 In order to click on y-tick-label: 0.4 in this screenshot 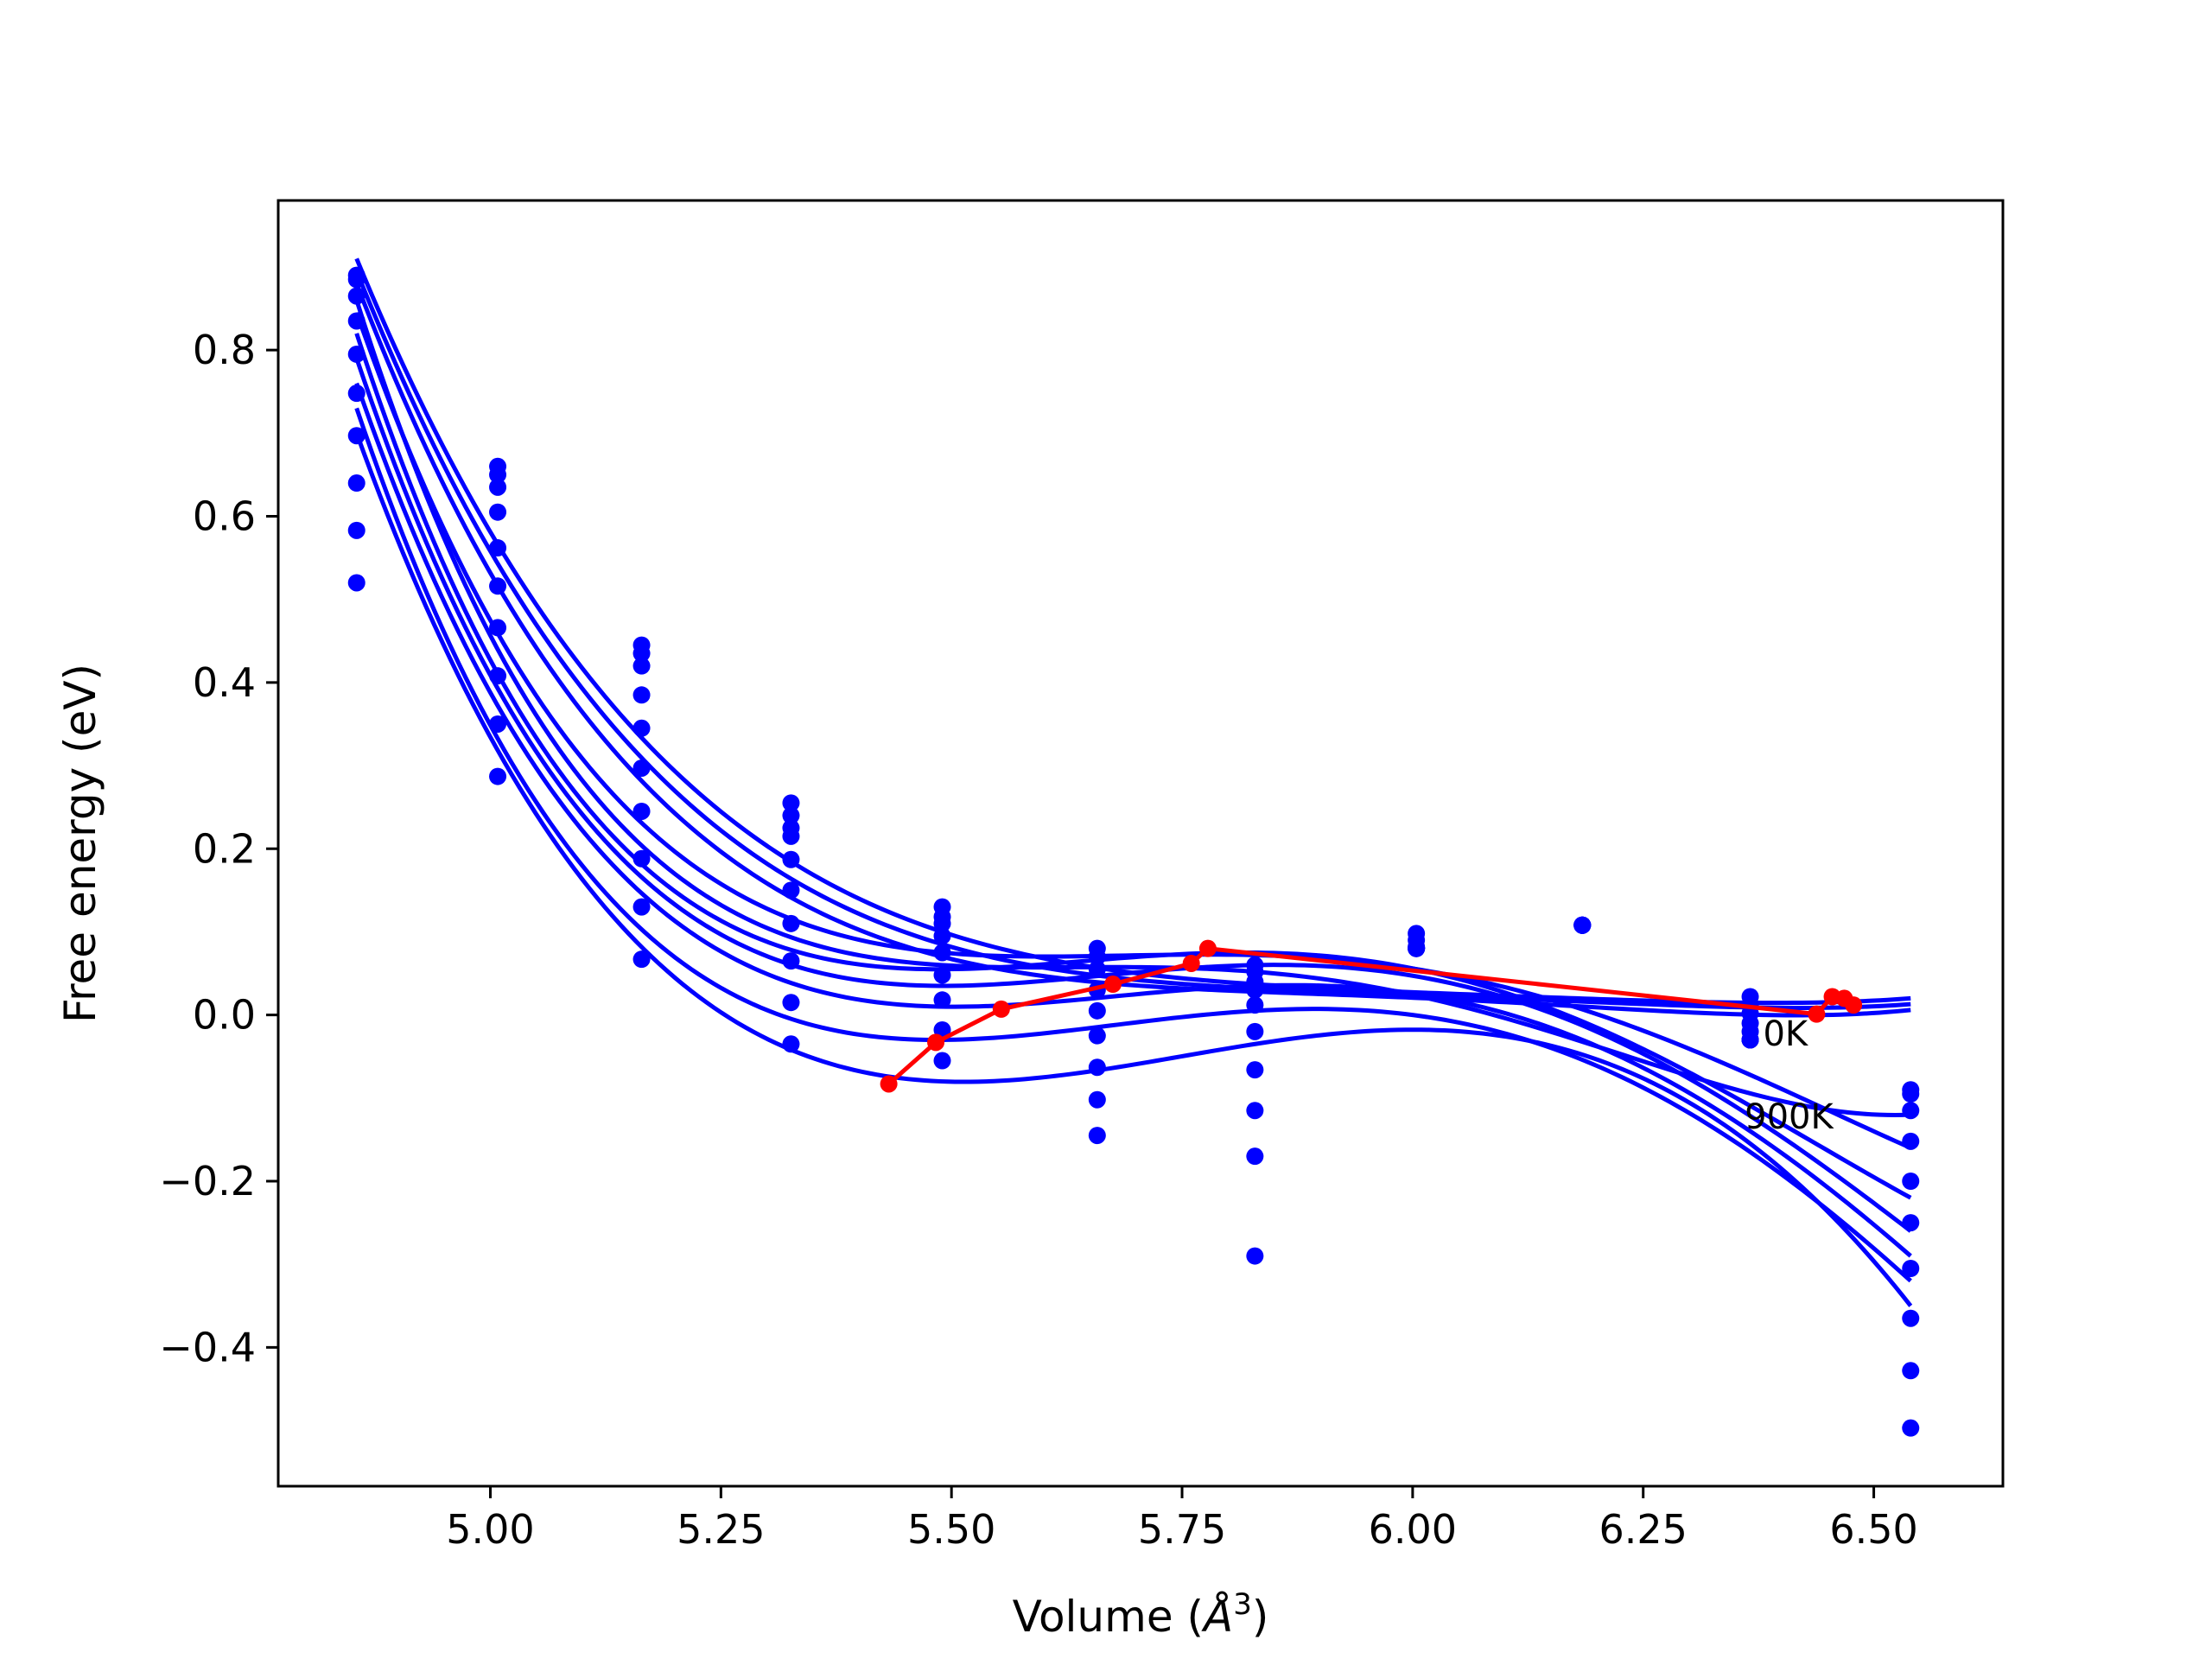, I will do `click(224, 682)`.